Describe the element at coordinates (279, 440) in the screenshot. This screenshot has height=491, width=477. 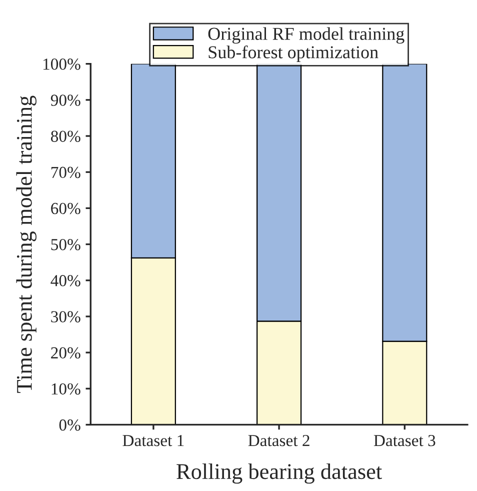
I see `x-tick-label: Dataset 2` at that location.